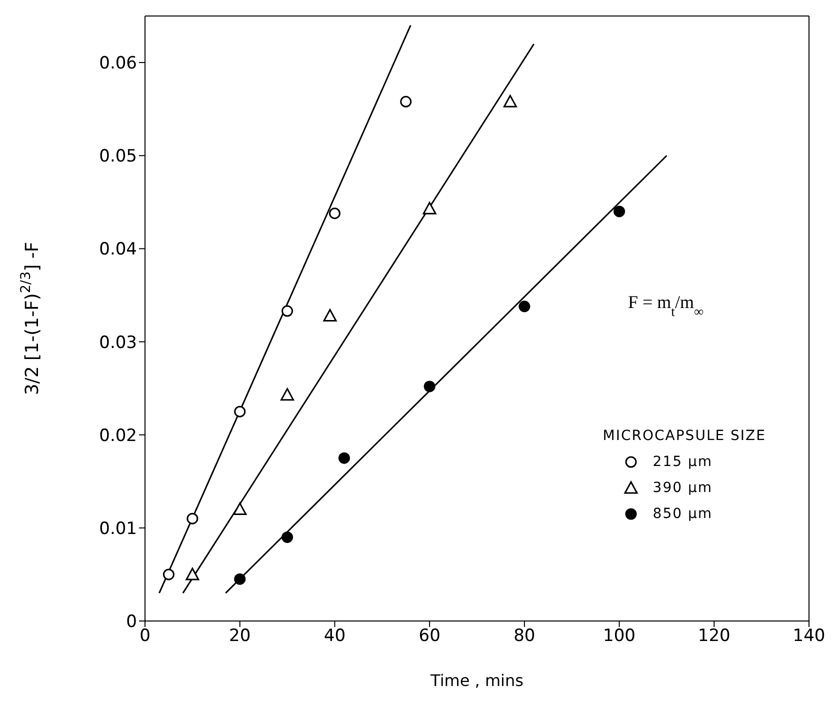  What do you see at coordinates (118, 528) in the screenshot?
I see `y-tick-label: 0.01` at bounding box center [118, 528].